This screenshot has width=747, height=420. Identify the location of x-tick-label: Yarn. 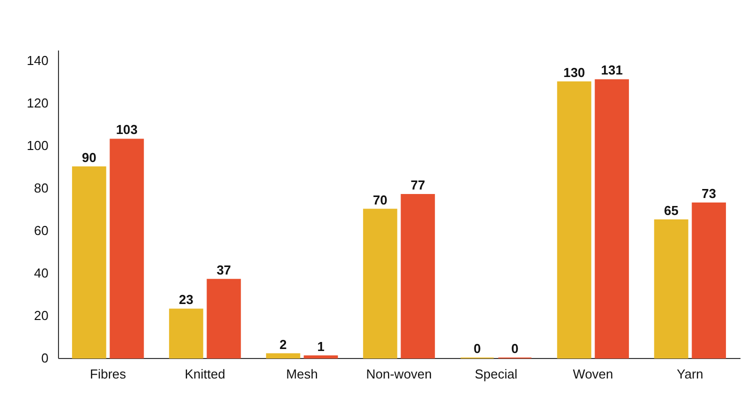
(690, 374).